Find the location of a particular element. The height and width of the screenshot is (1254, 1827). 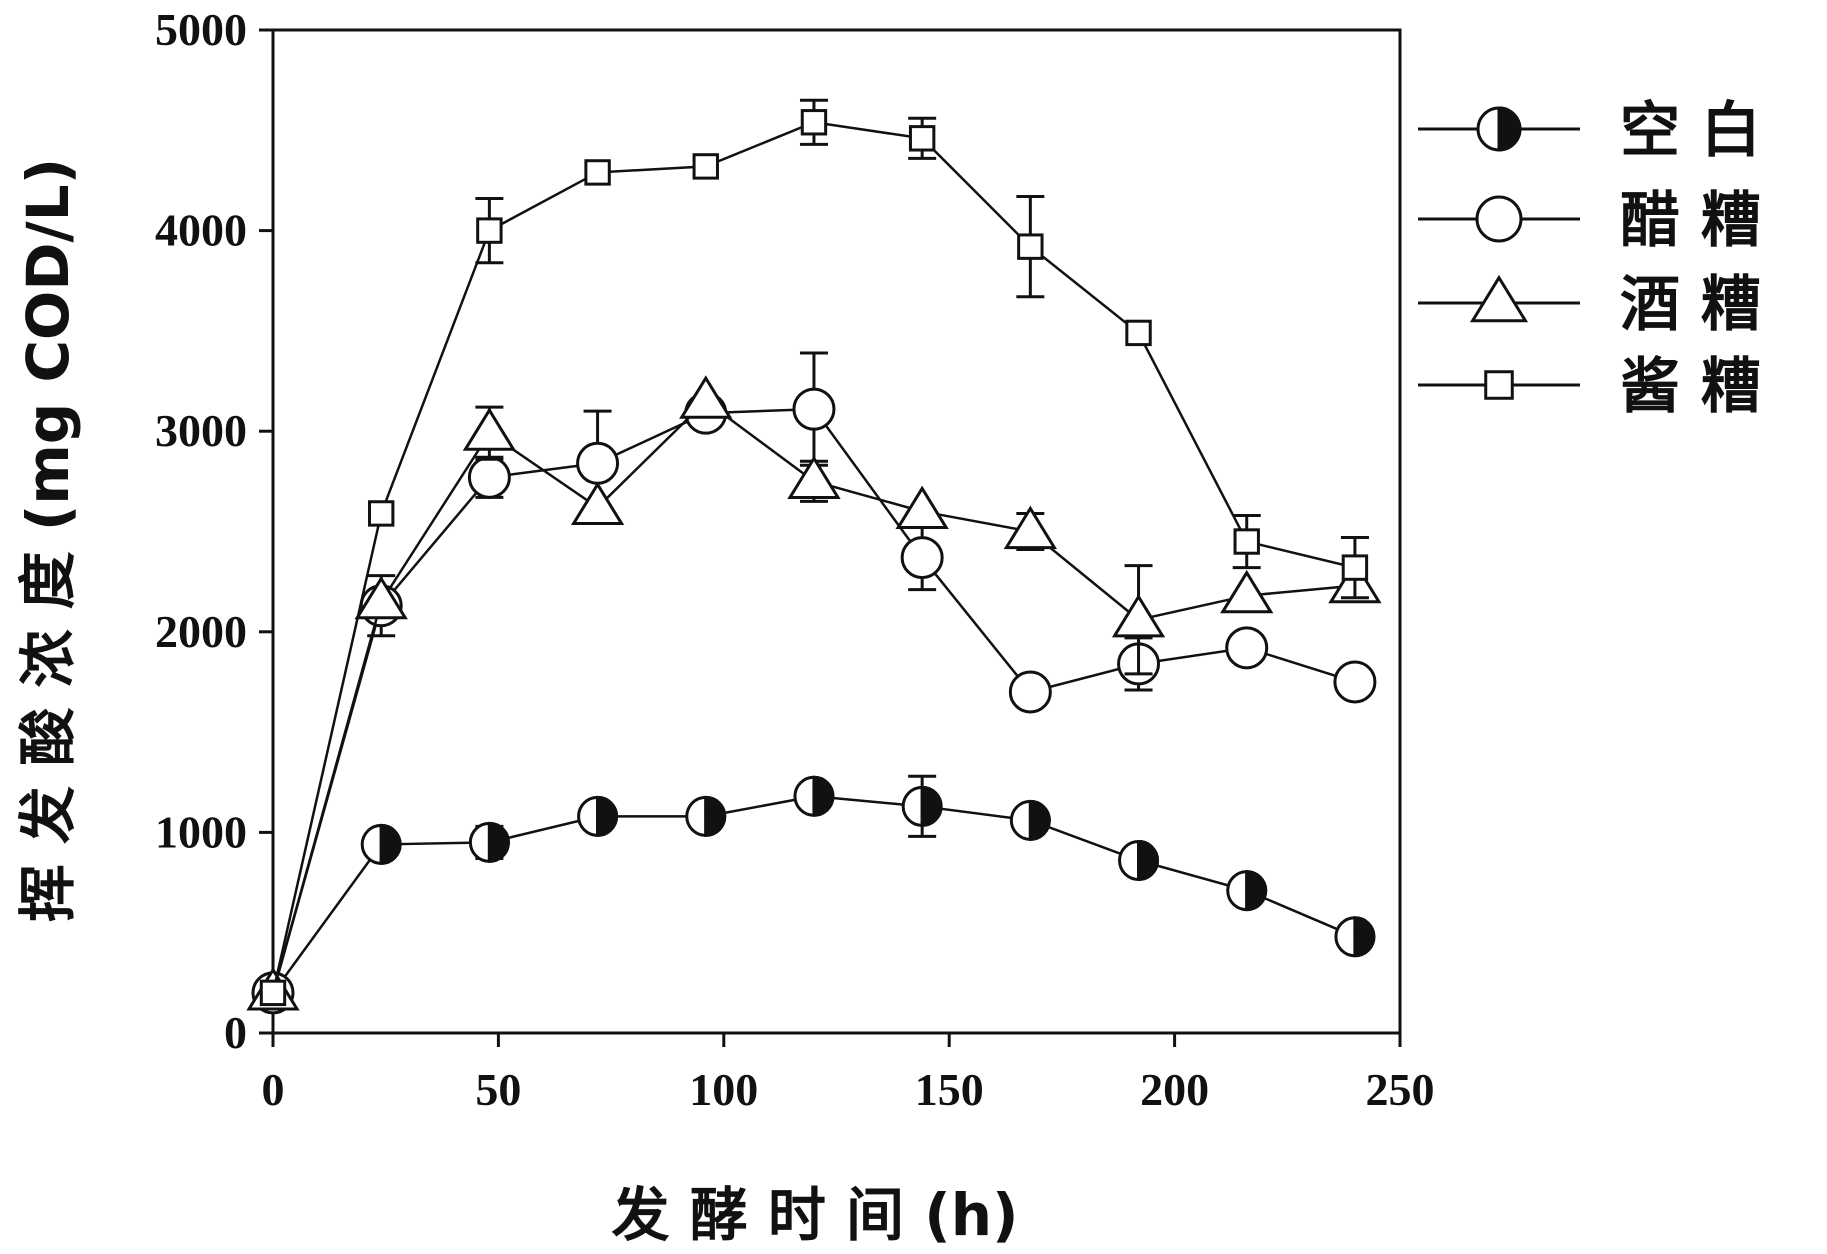

legend-label: 空 白 is located at coordinates (1690, 131).